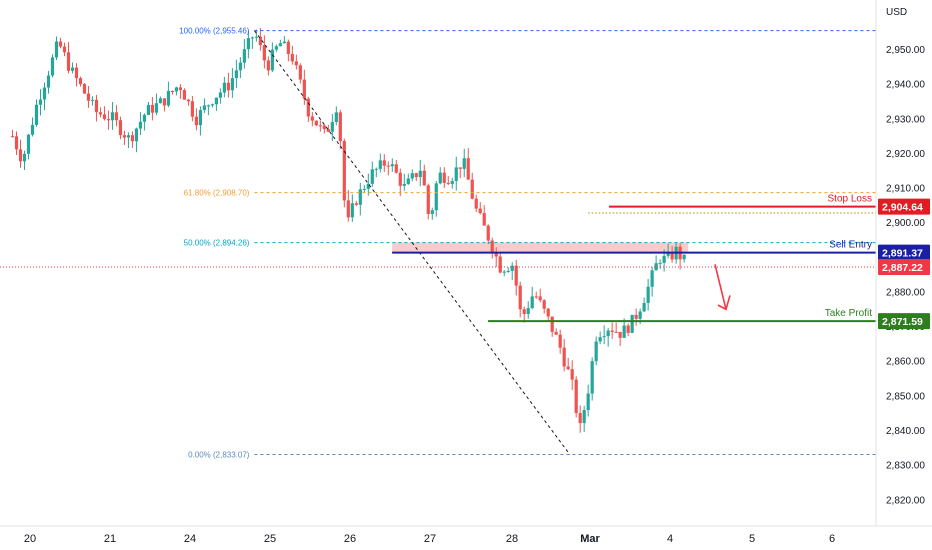  Describe the element at coordinates (670, 539) in the screenshot. I see `x-tick-label: 4` at that location.